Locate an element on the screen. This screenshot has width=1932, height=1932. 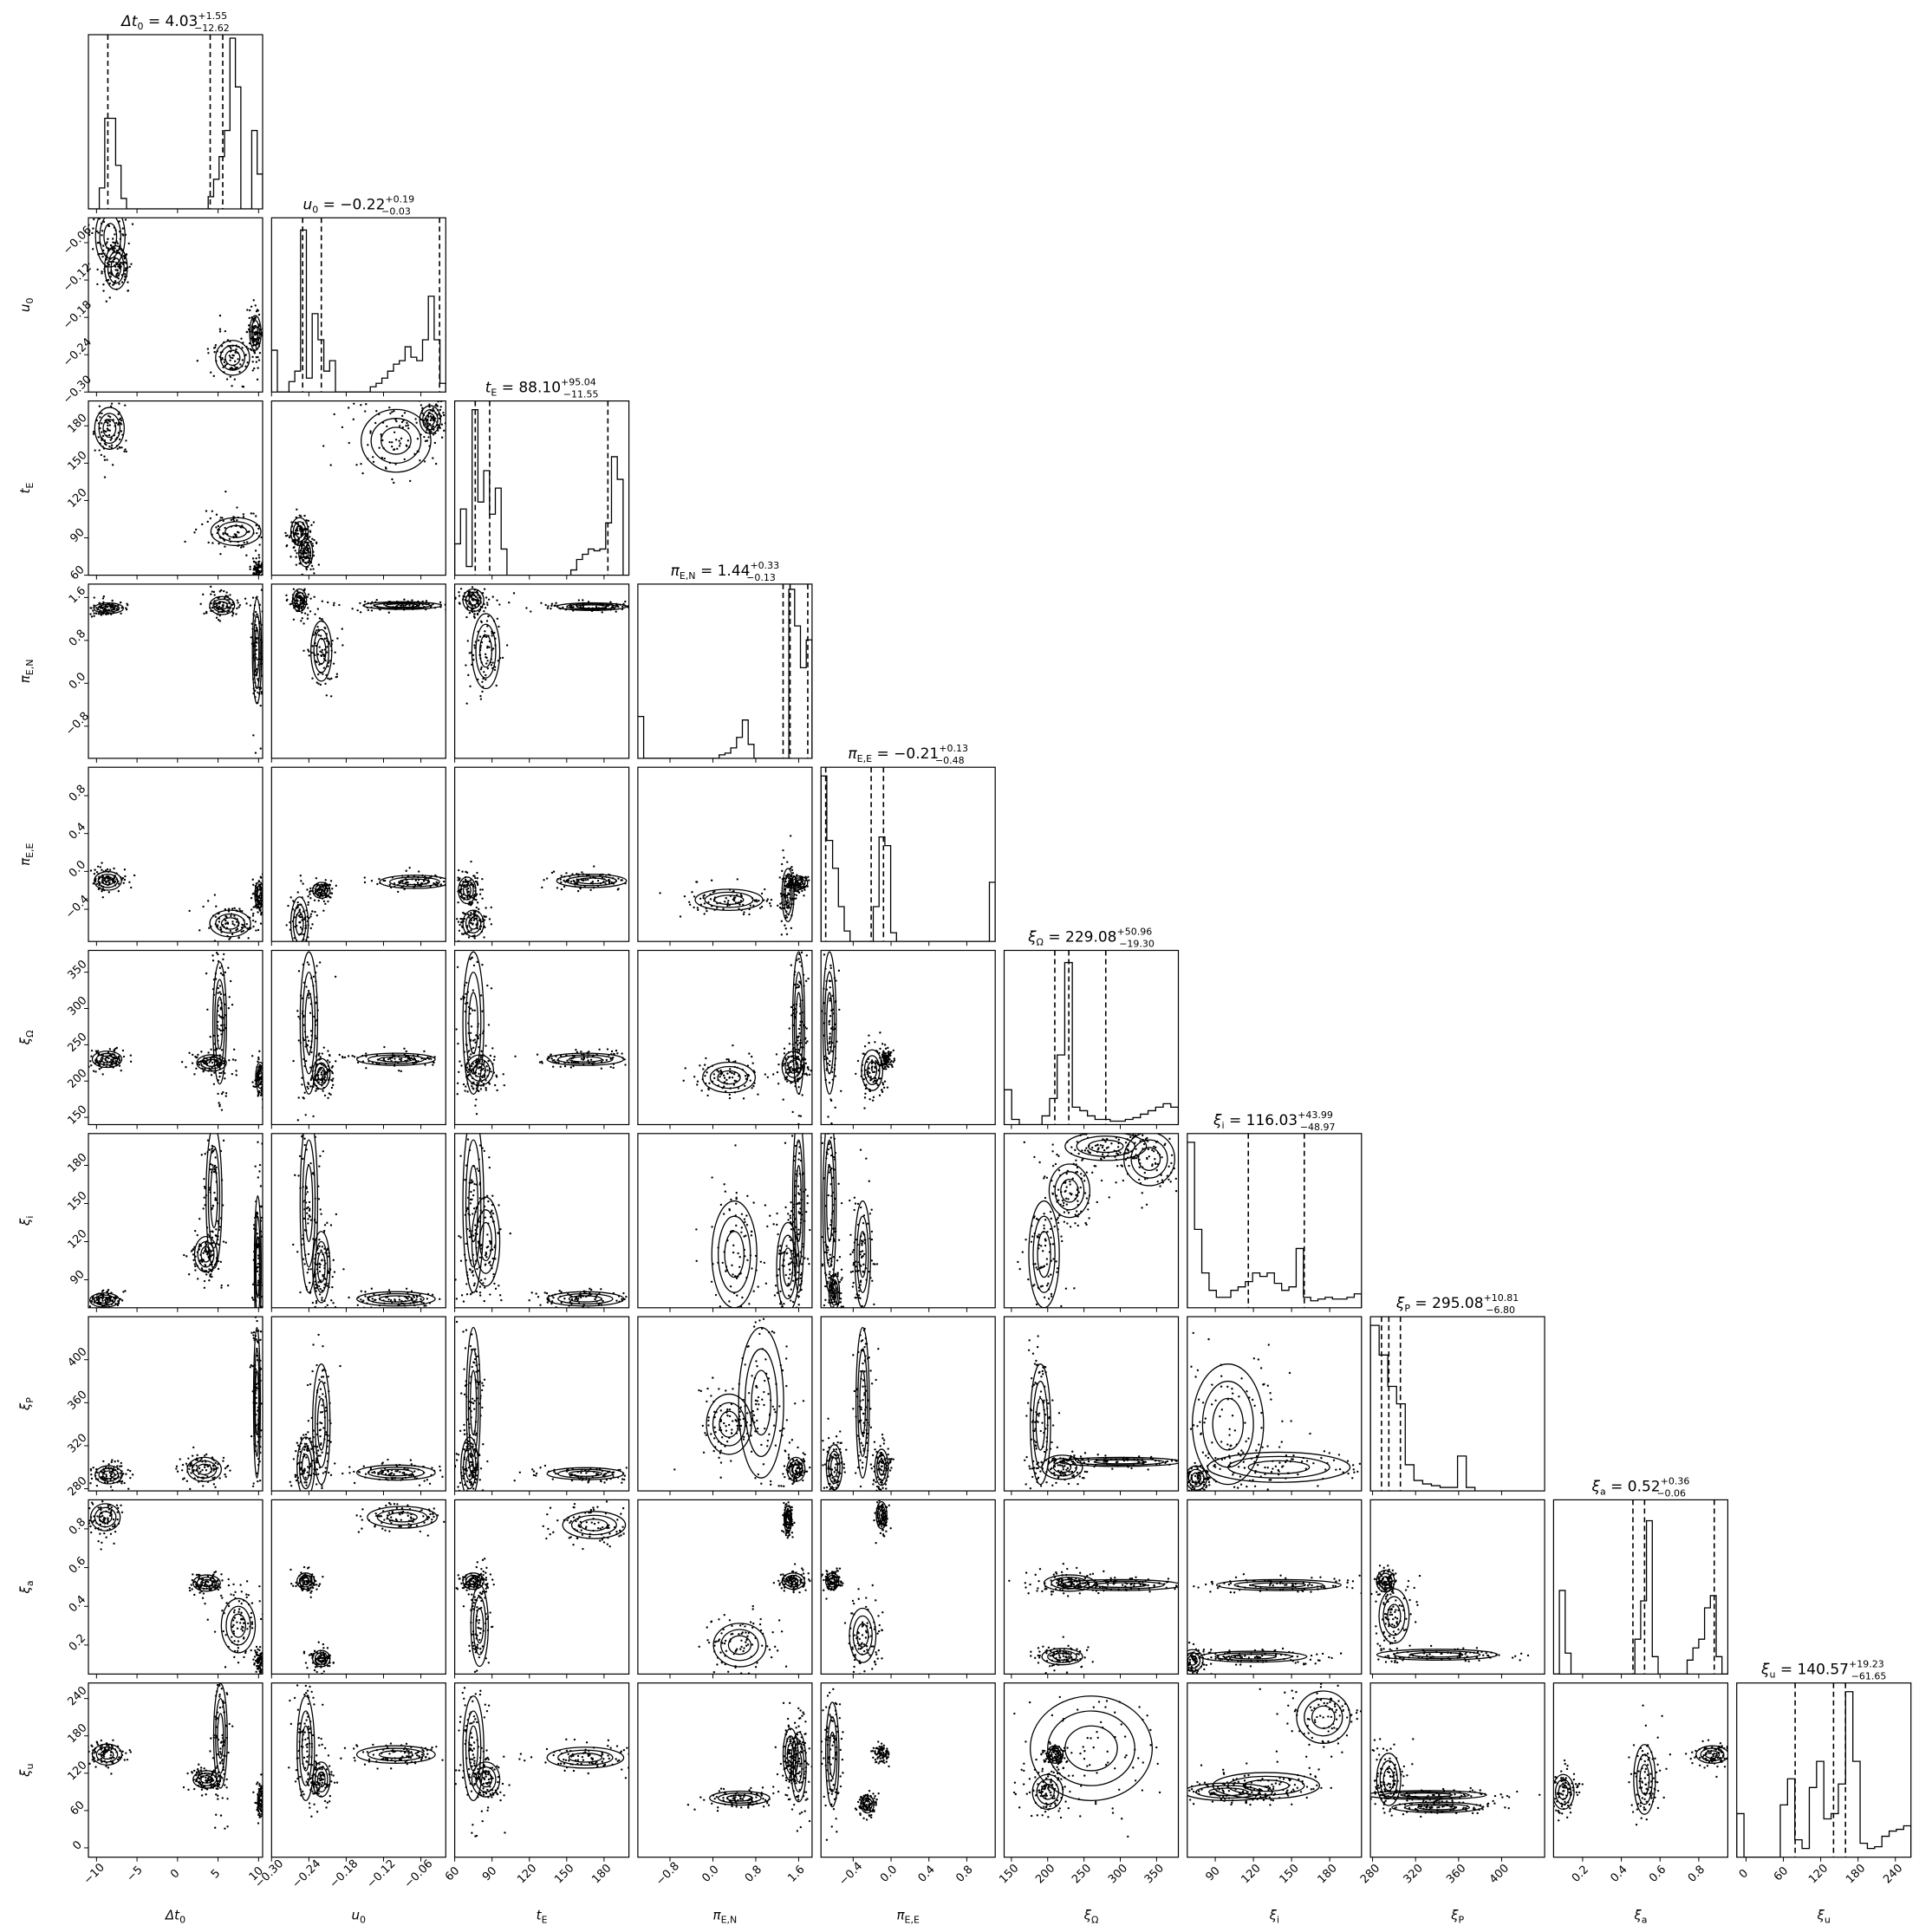
histogram-step is located at coordinates (175, 123).